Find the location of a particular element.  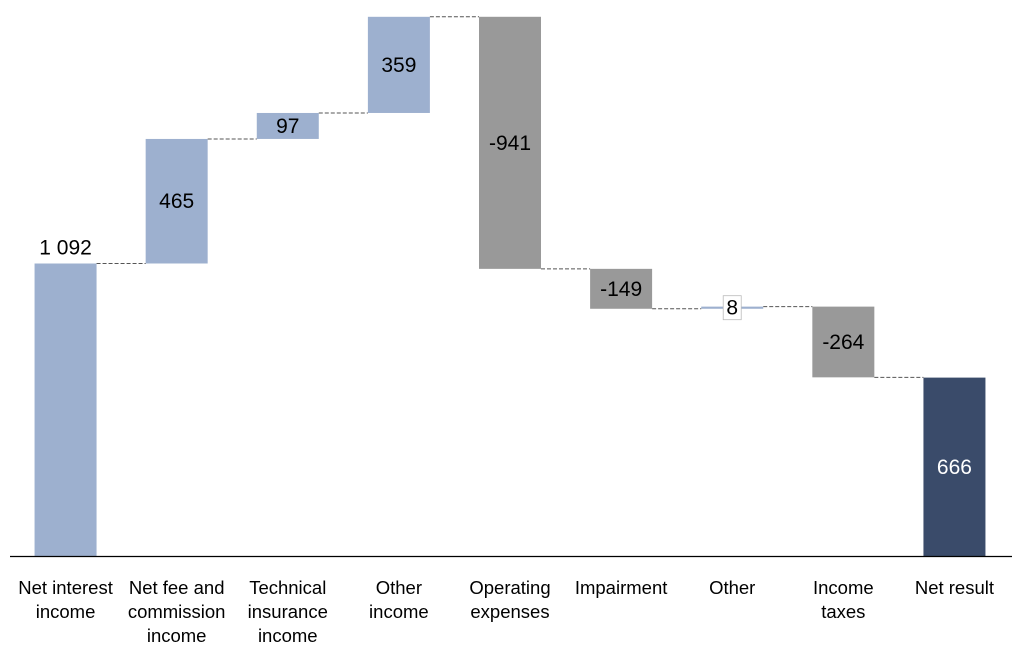

data-label-4: 359 is located at coordinates (398, 65).